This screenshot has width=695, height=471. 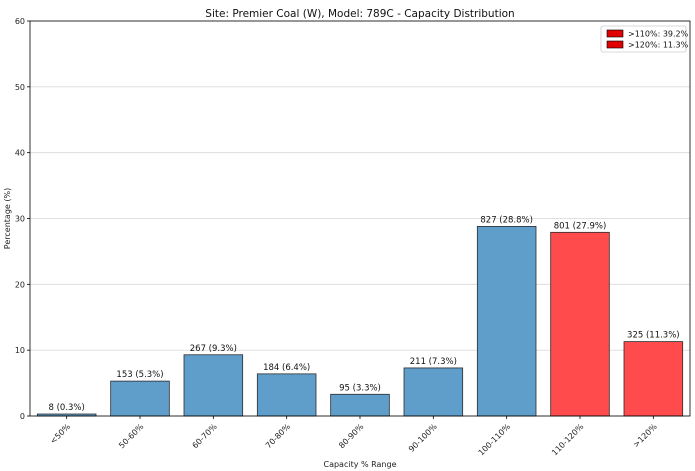 I want to click on x-axis-label: Capacity % Range, so click(x=359, y=464).